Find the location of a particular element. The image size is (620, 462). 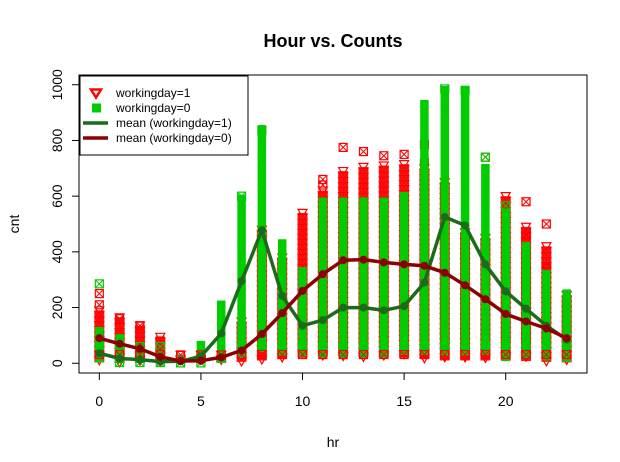

legend-item: mean (workingday=1) is located at coordinates (157, 123).